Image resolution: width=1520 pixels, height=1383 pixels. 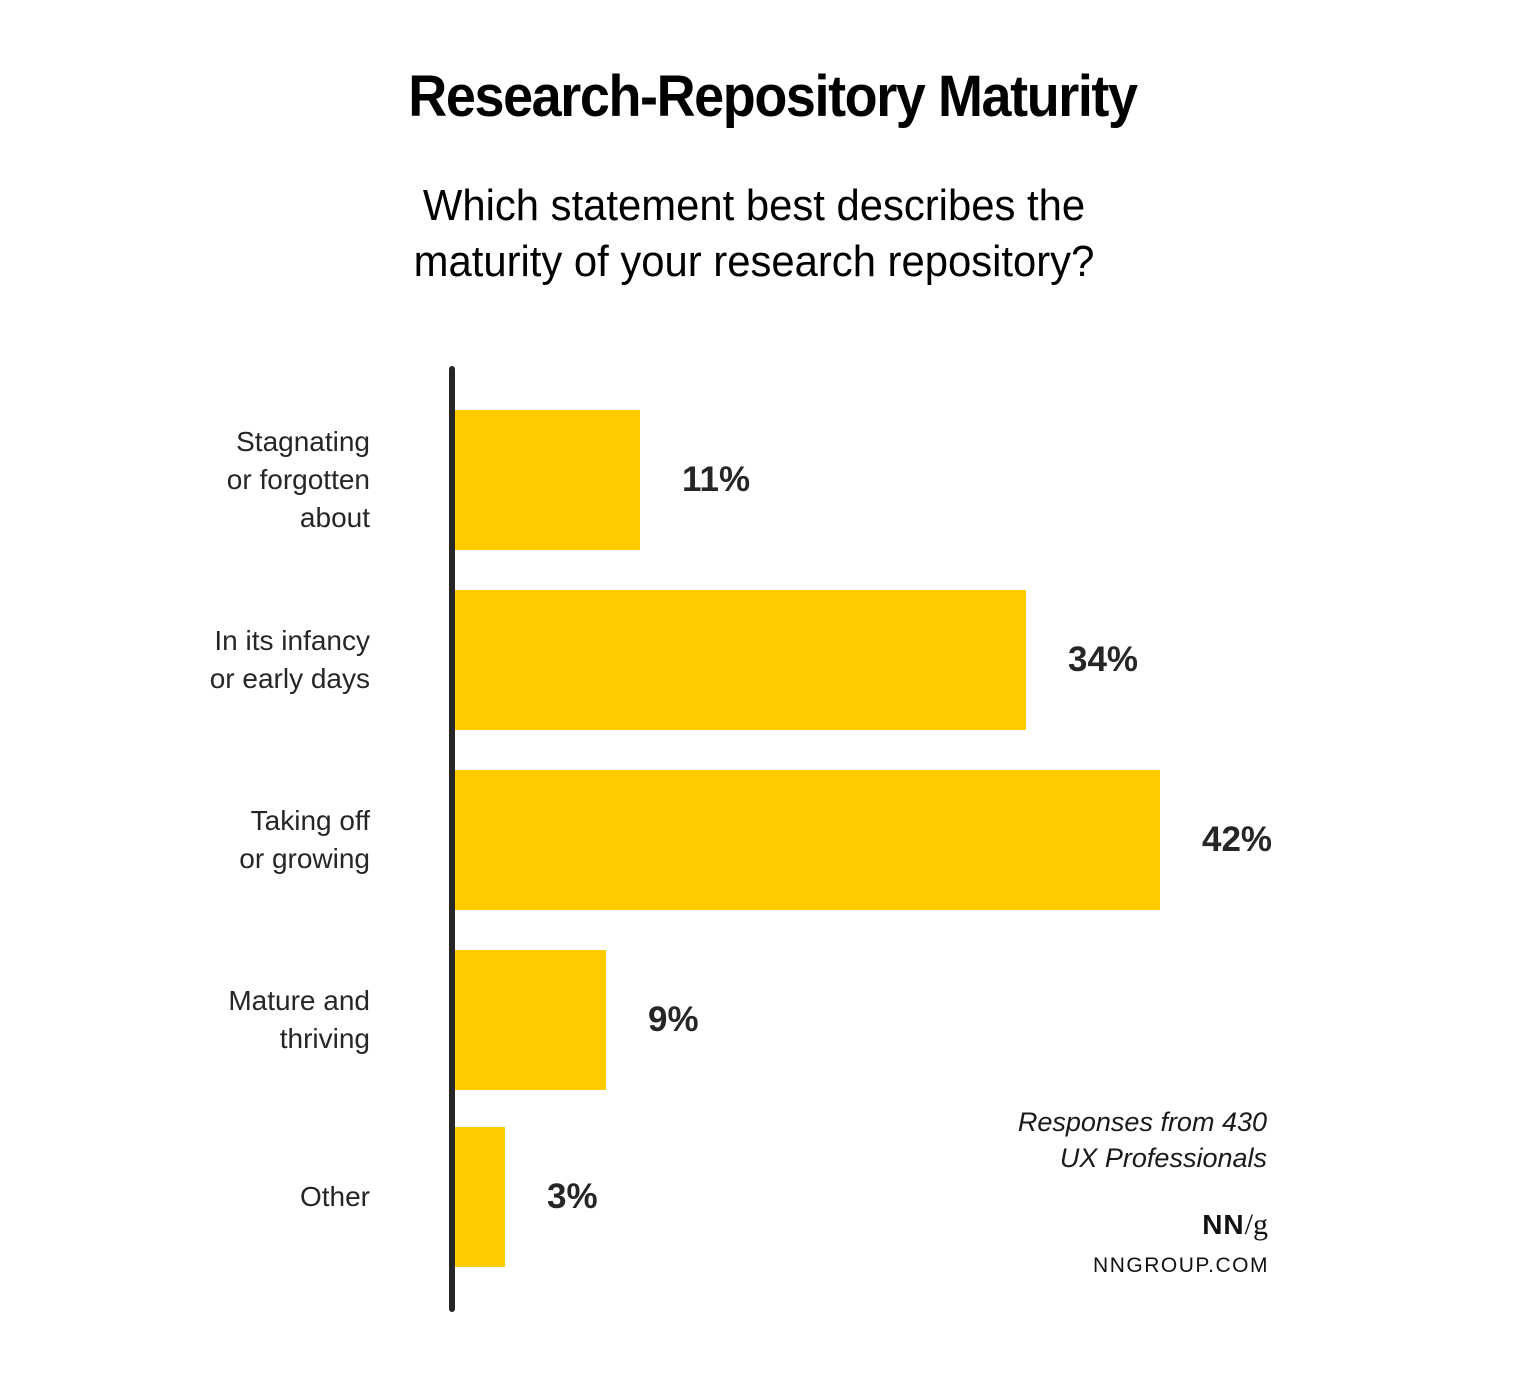 I want to click on category-label: Taking off or growing, so click(x=304, y=840).